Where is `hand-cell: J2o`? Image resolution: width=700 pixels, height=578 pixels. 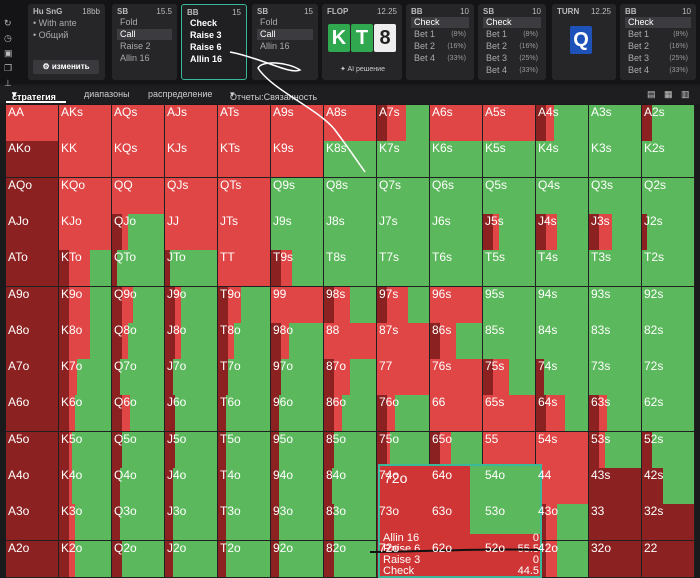 hand-cell: J2o is located at coordinates (191, 559).